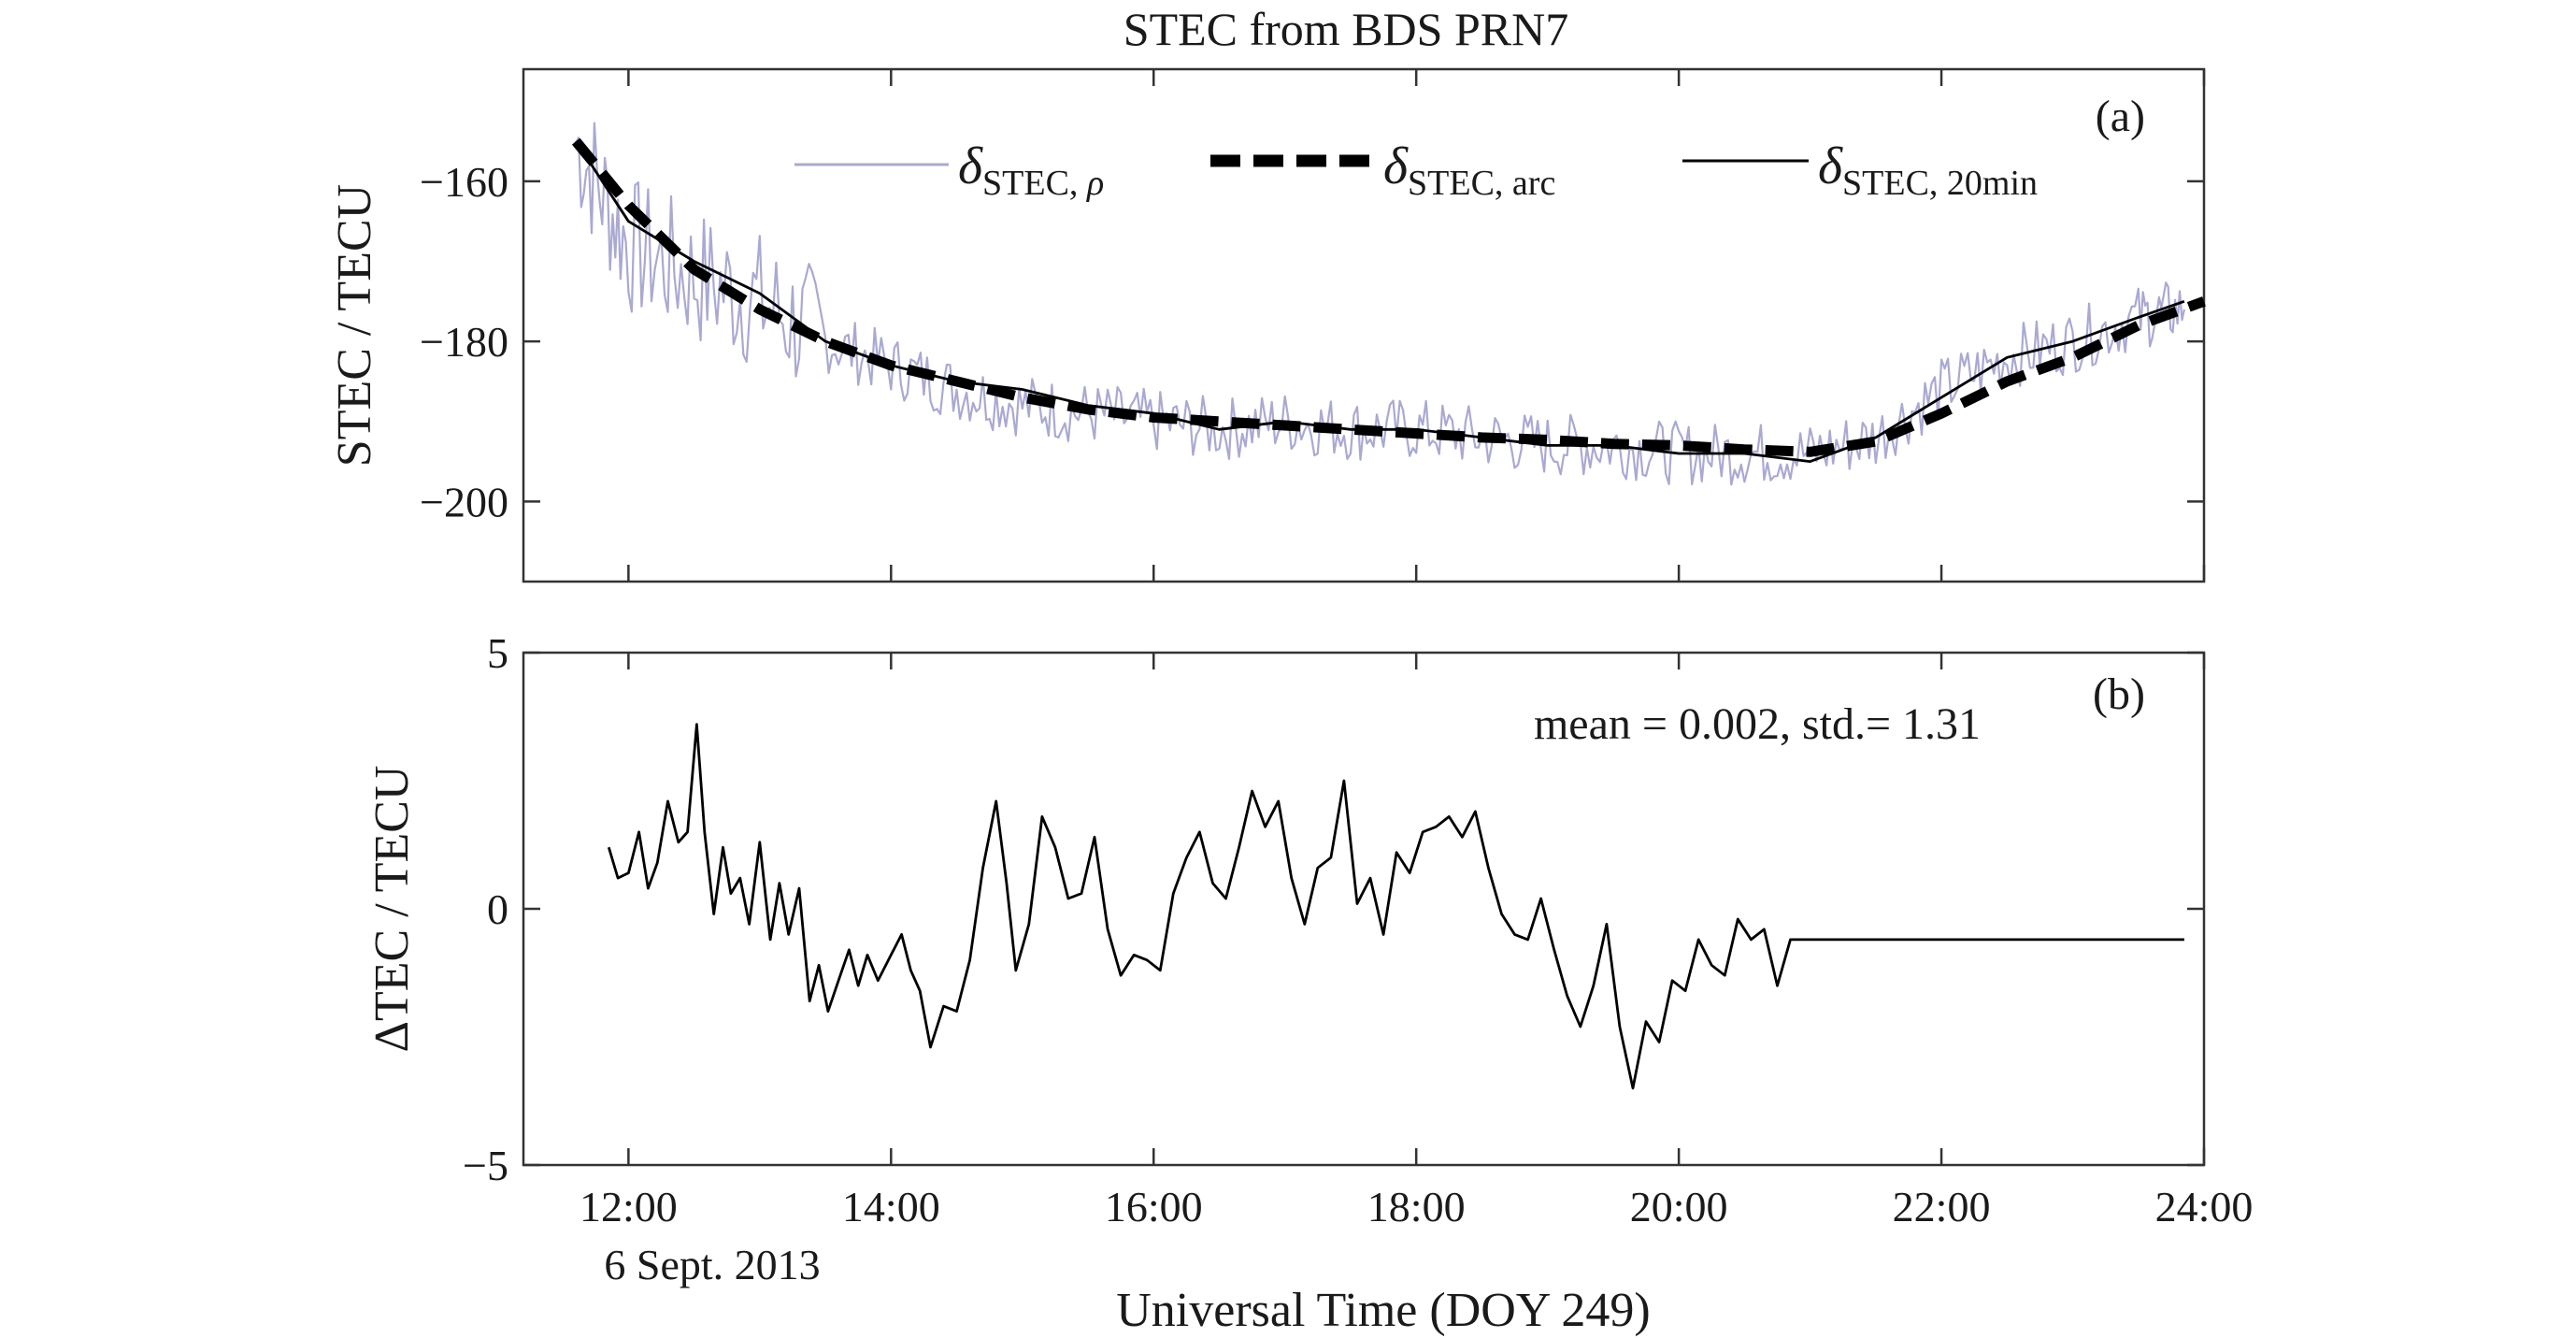  I want to click on panel-b-x-tick-label: 12:00, so click(629, 1206).